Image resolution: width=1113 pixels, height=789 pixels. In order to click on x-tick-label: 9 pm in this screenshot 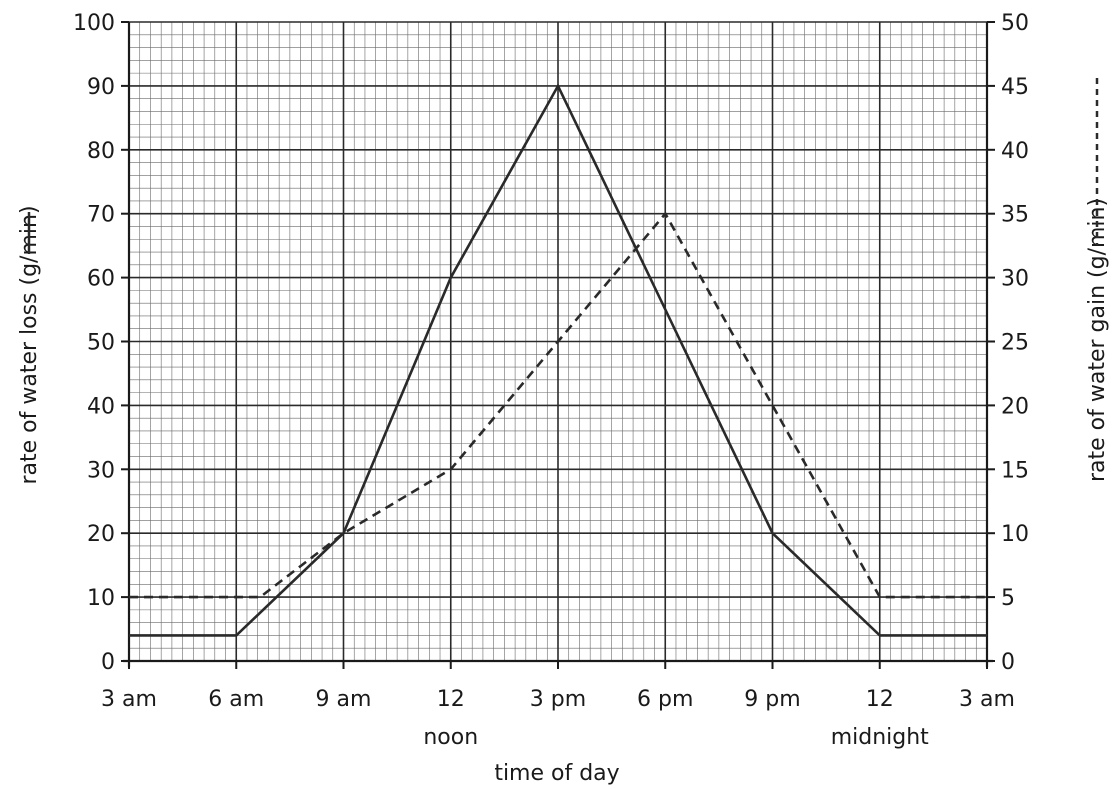, I will do `click(772, 699)`.